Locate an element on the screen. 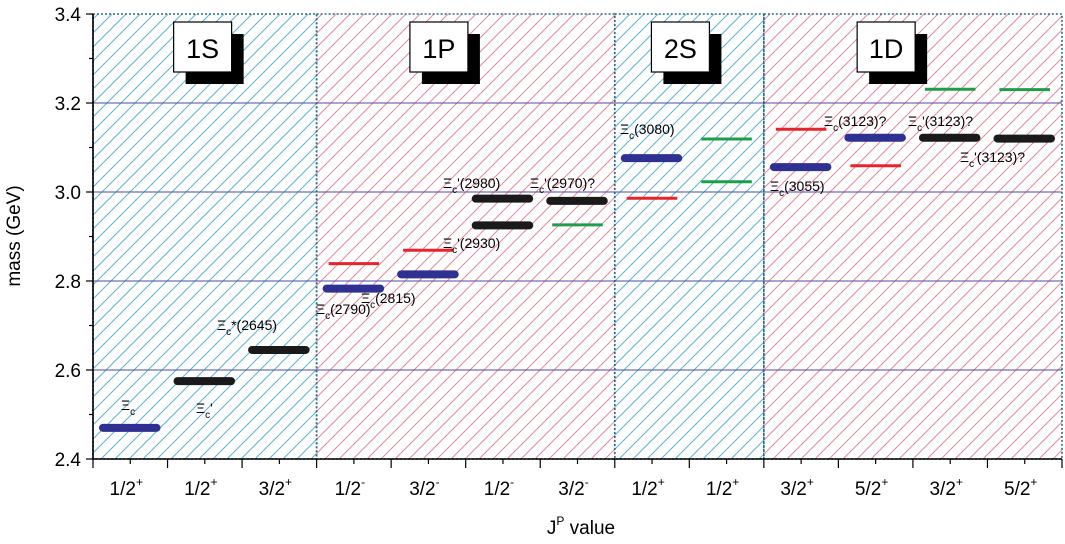  x-tick-label: 1/2- is located at coordinates (350, 487).